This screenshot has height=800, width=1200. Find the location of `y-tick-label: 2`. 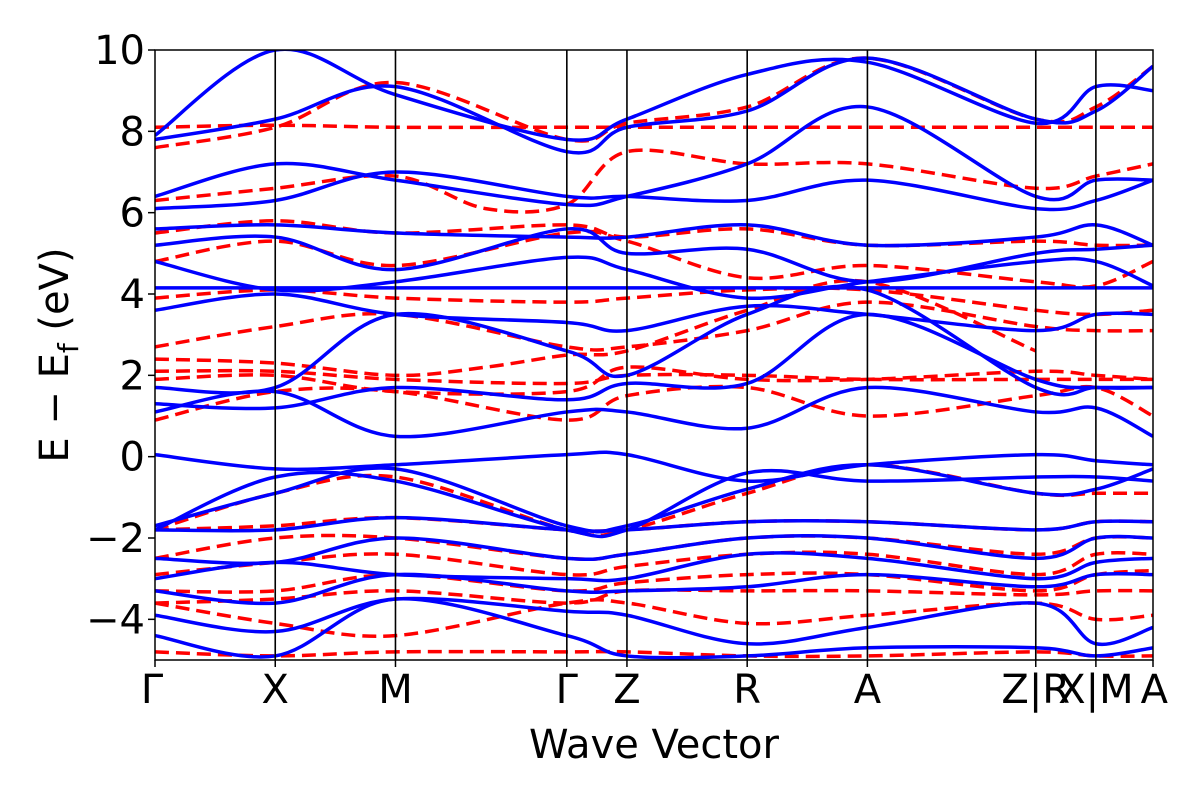

y-tick-label: 2 is located at coordinates (132, 376).